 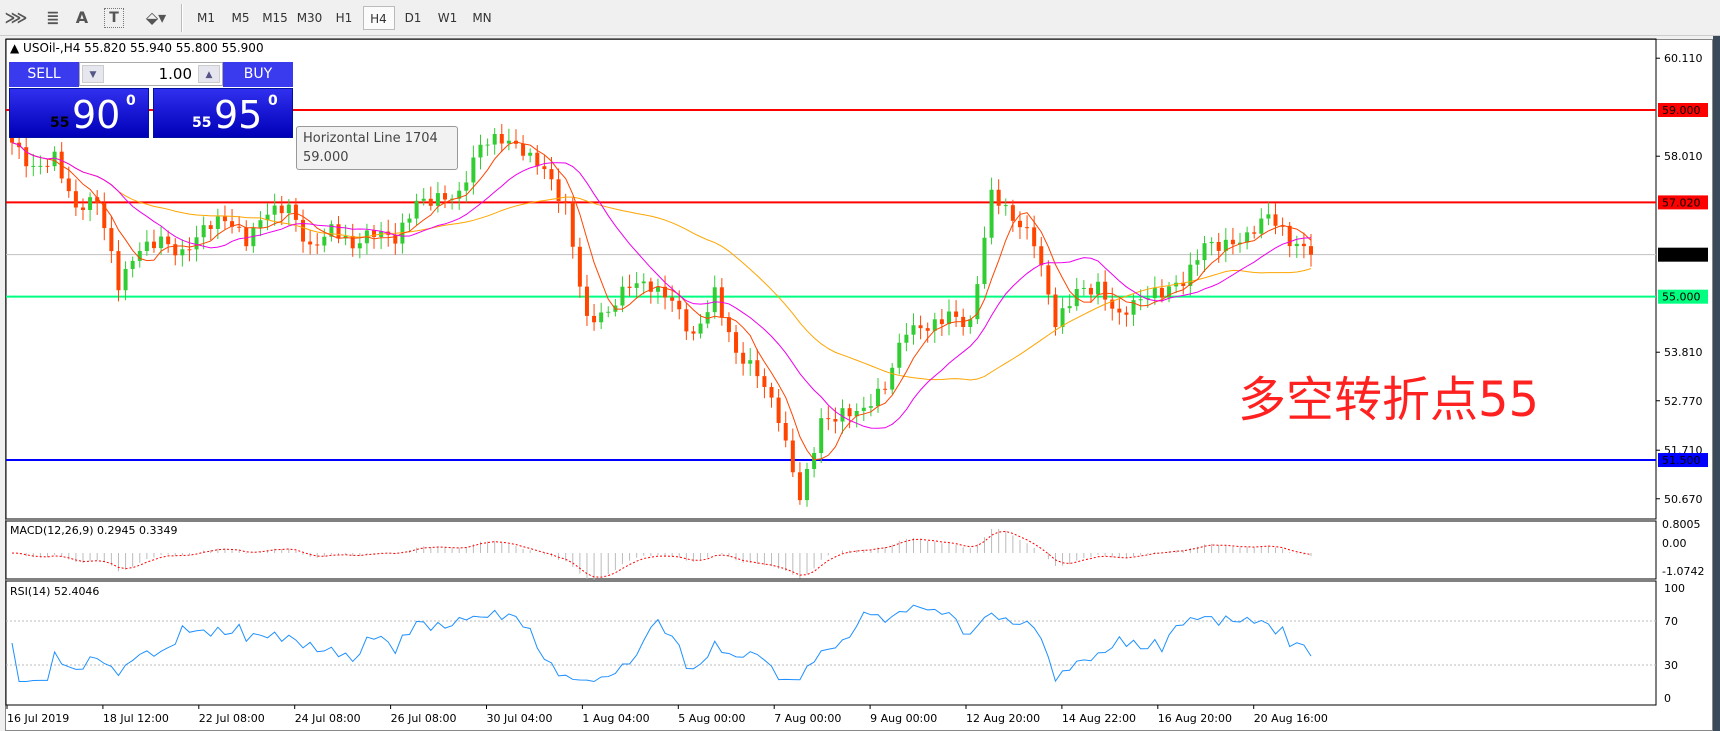 I want to click on text-icon: A, so click(x=82, y=17).